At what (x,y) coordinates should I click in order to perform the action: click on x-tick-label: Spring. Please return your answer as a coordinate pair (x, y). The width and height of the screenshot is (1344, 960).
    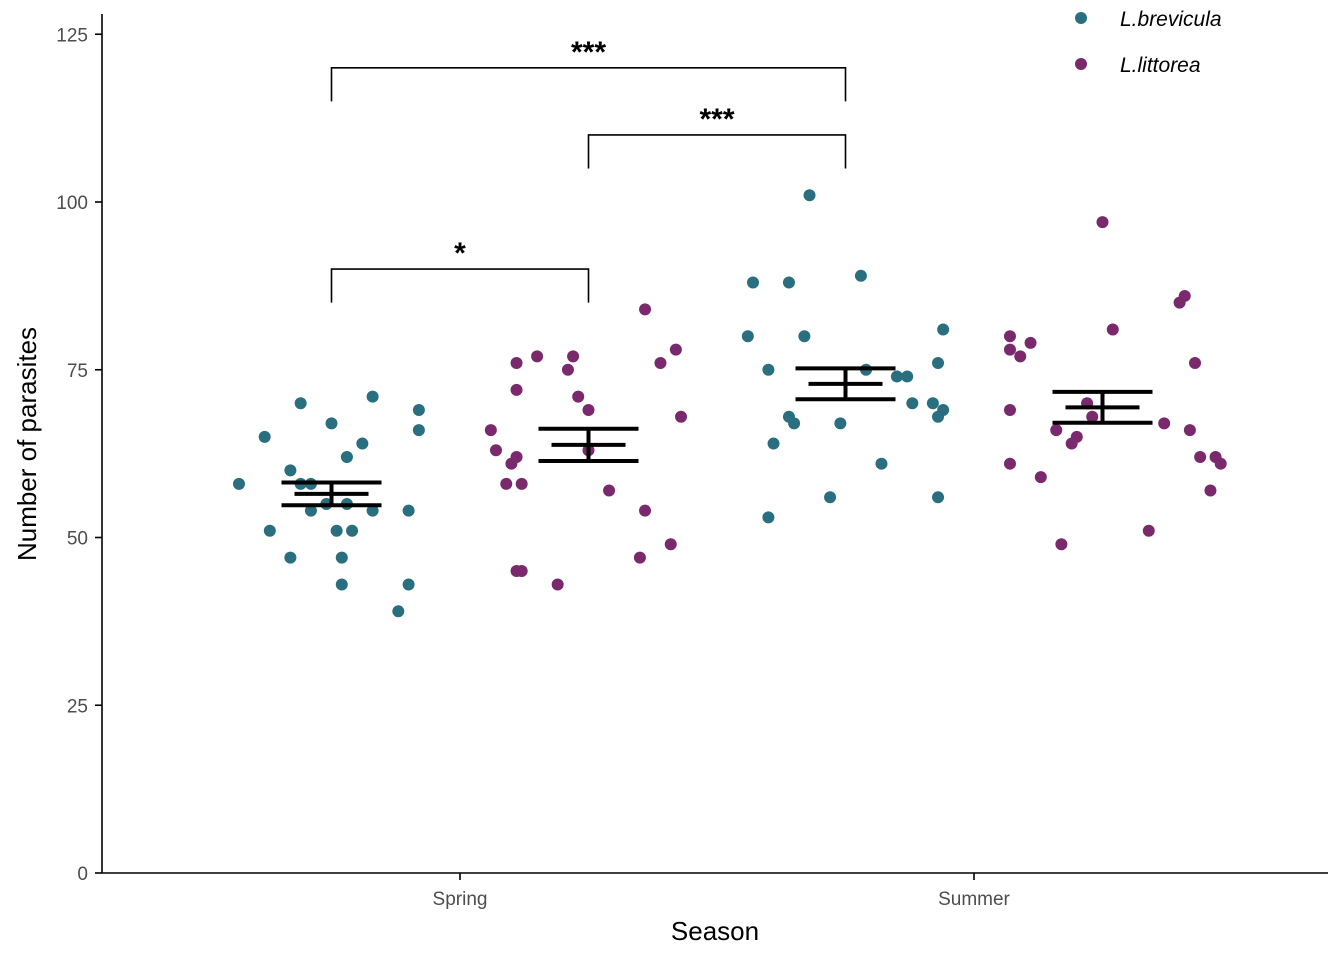
    Looking at the image, I should click on (460, 899).